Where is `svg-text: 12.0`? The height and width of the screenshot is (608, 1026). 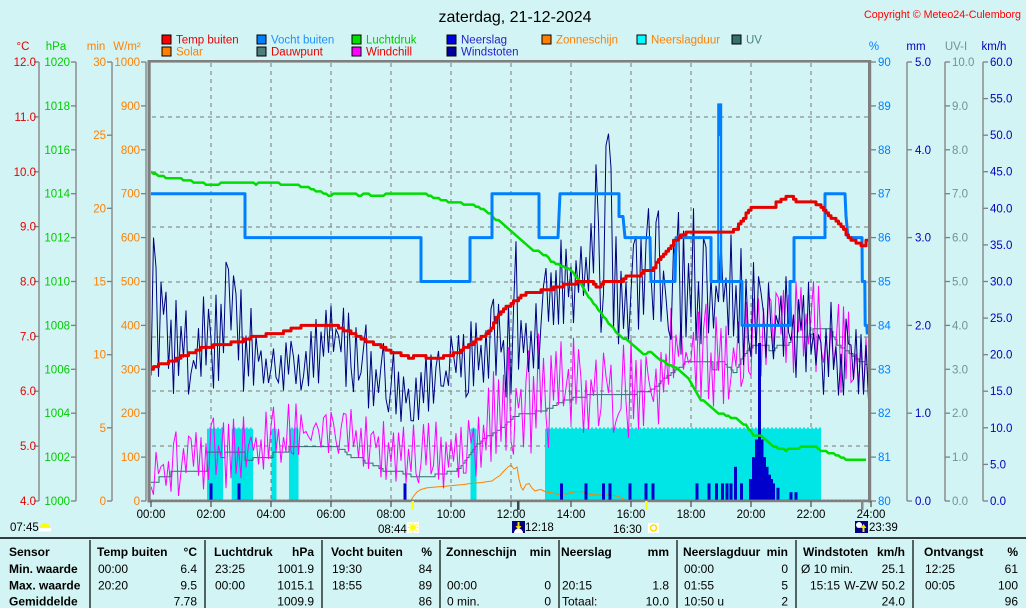 svg-text: 12.0 is located at coordinates (25, 63).